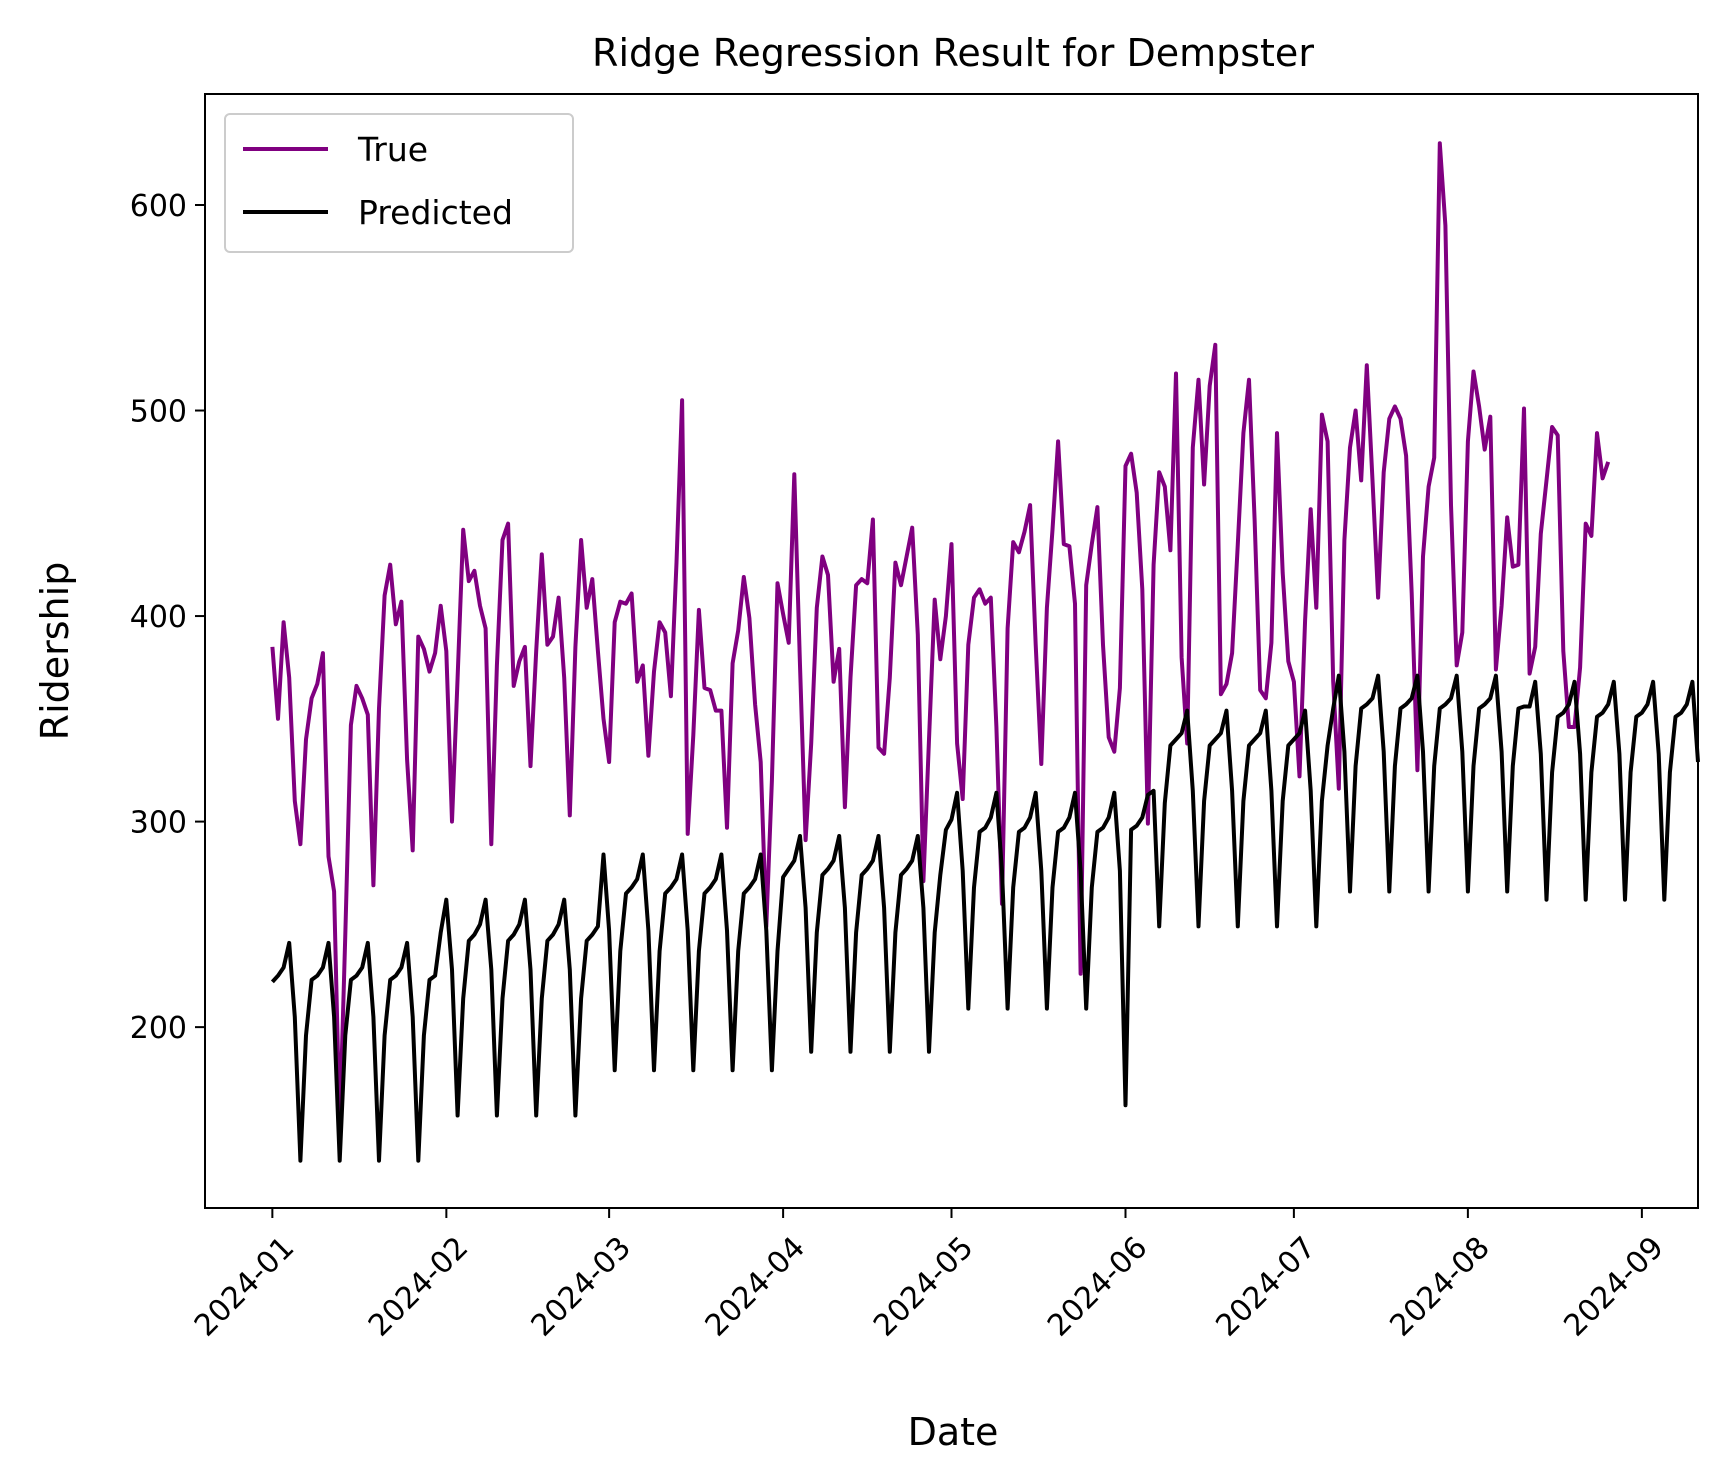 The width and height of the screenshot is (1735, 1478). Describe the element at coordinates (55, 651) in the screenshot. I see `y-axis-label: Ridership` at that location.